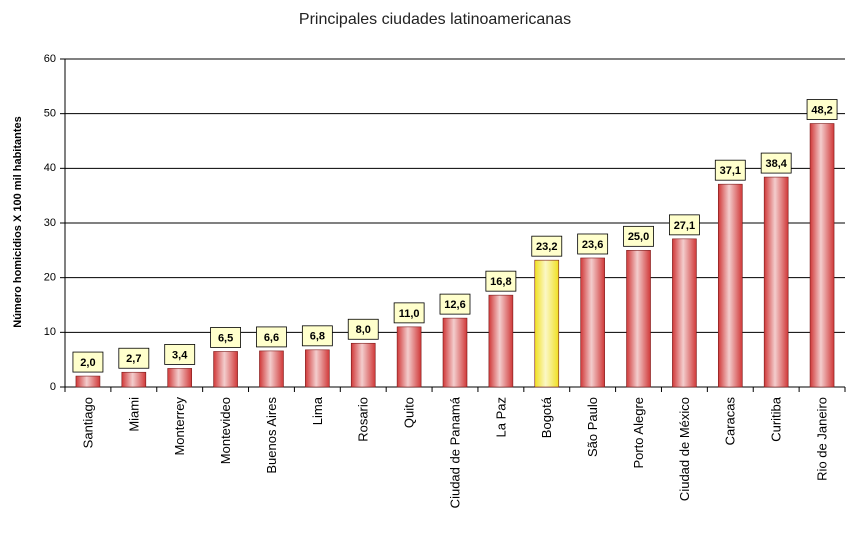  What do you see at coordinates (50, 278) in the screenshot?
I see `y-tick-label: 20` at bounding box center [50, 278].